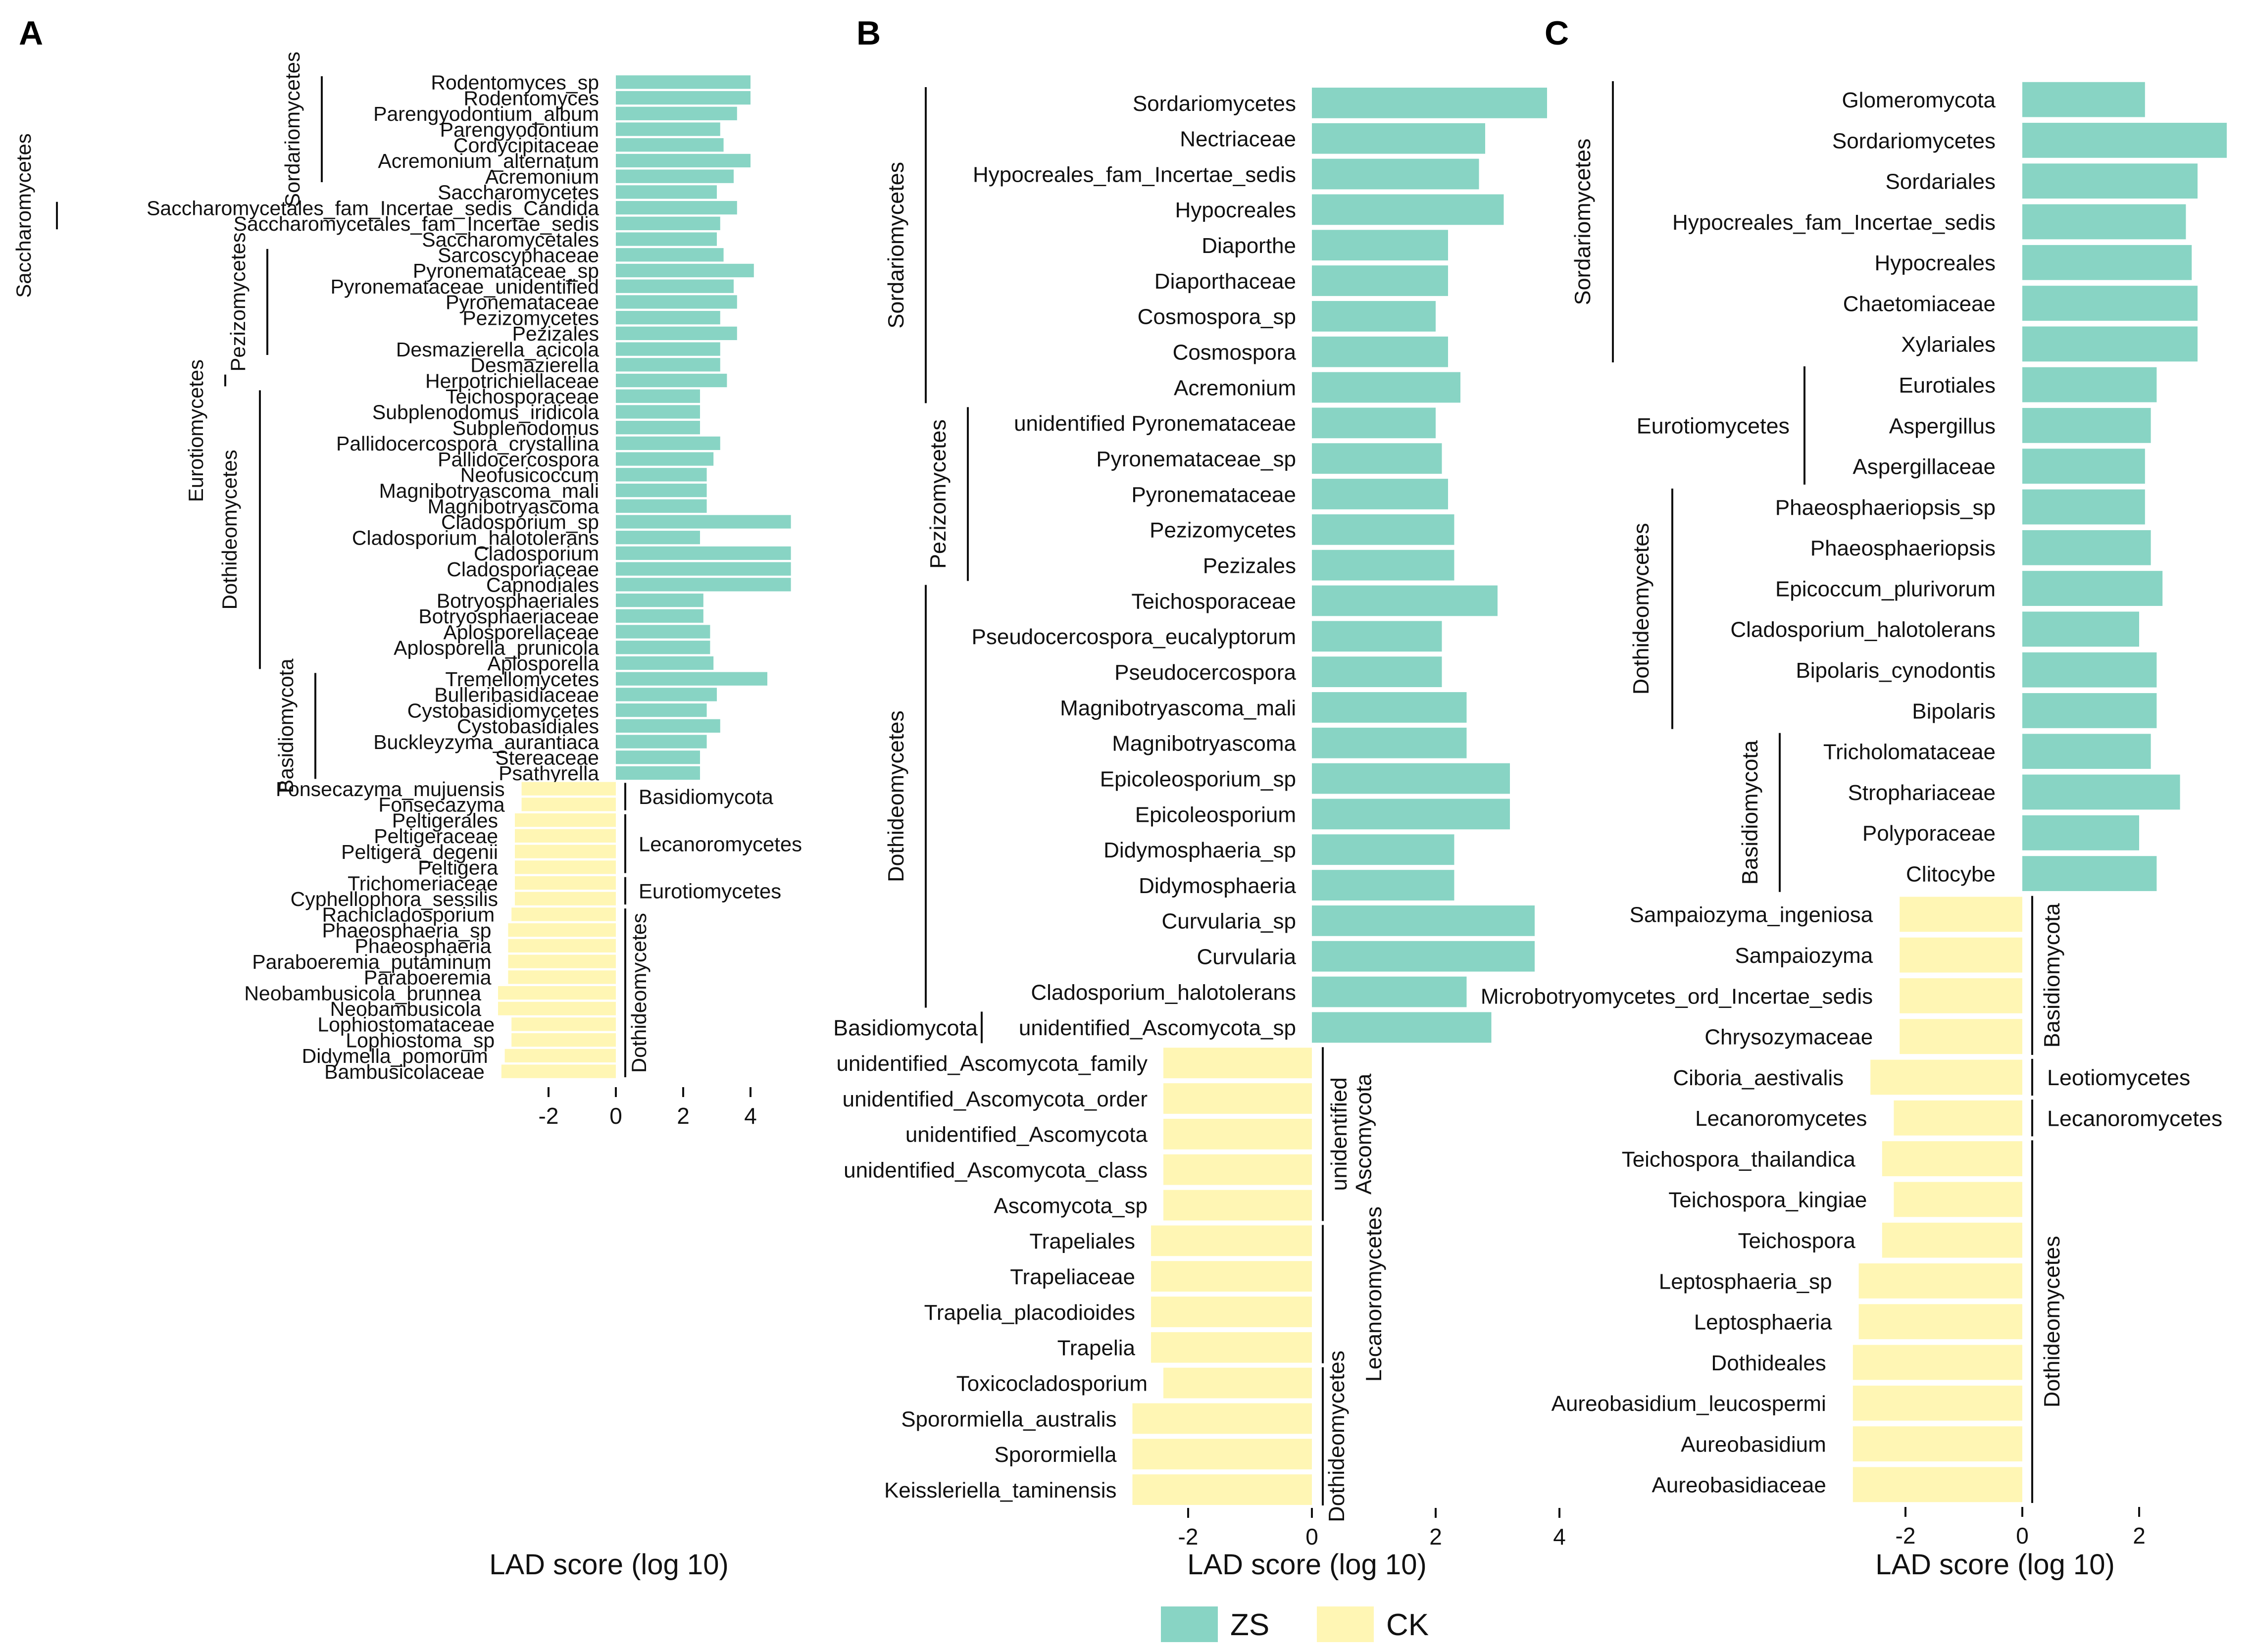 Image resolution: width=2253 pixels, height=1652 pixels. What do you see at coordinates (1052, 1383) in the screenshot?
I see `bar-label: Toxicocladosporium` at bounding box center [1052, 1383].